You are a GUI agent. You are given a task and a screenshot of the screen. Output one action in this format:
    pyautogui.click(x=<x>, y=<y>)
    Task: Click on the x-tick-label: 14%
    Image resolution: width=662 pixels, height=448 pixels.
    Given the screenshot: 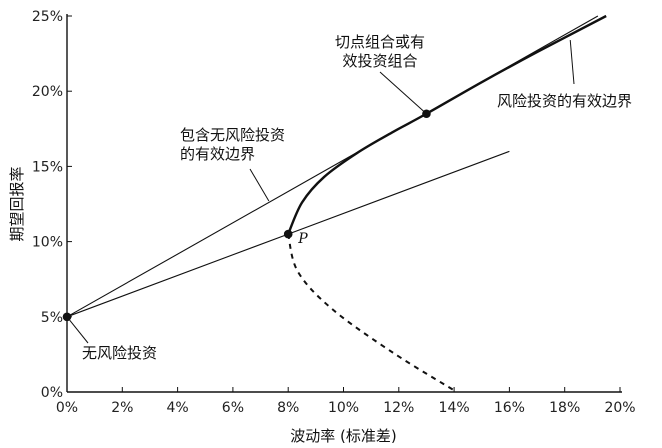 What is the action you would take?
    pyautogui.click(x=454, y=408)
    